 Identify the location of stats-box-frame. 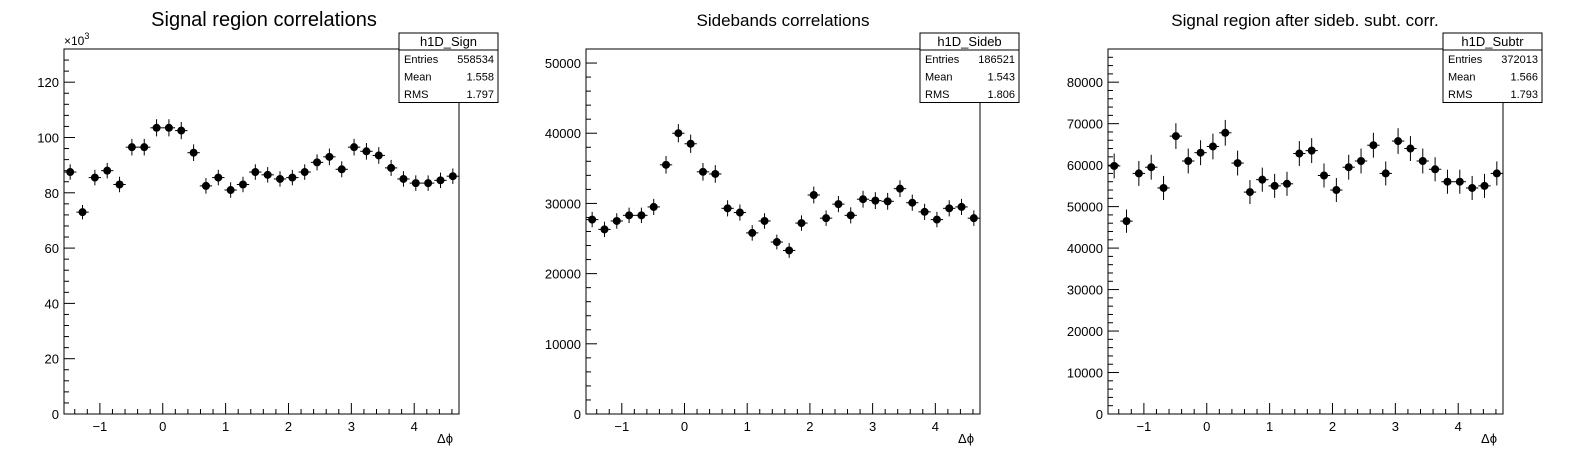
(448, 67).